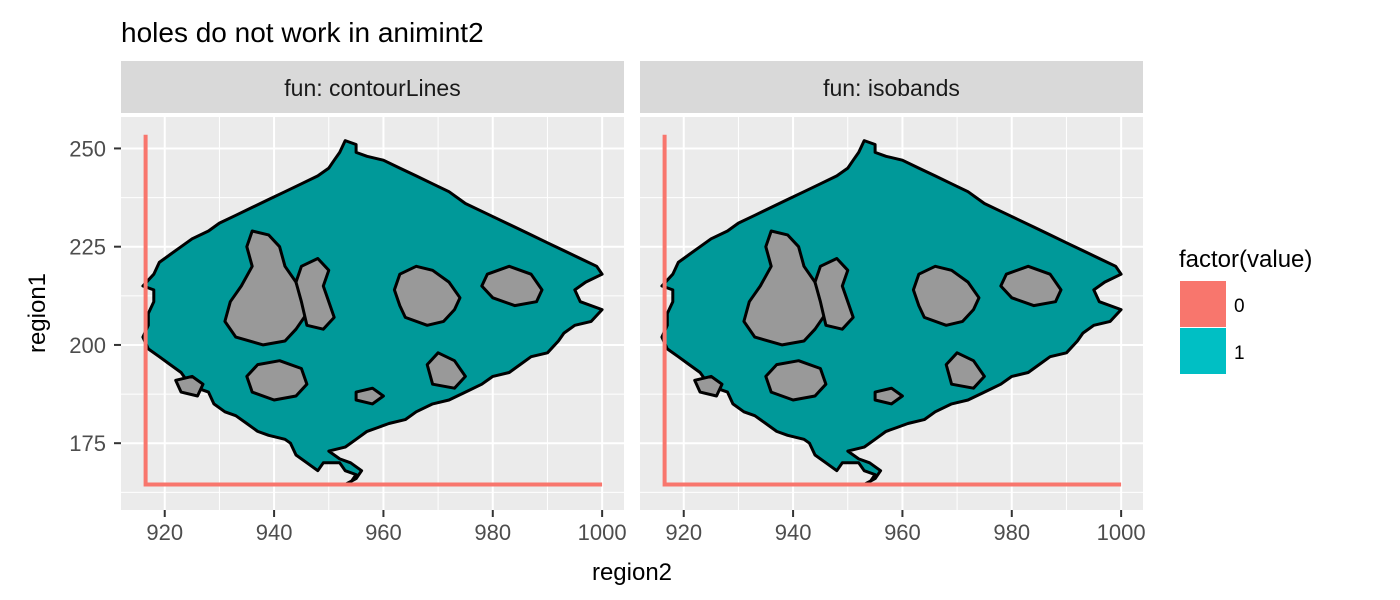 Image resolution: width=1400 pixels, height=600 pixels. Describe the element at coordinates (1245, 310) in the screenshot. I see `legend: factor(value) 0 1` at that location.